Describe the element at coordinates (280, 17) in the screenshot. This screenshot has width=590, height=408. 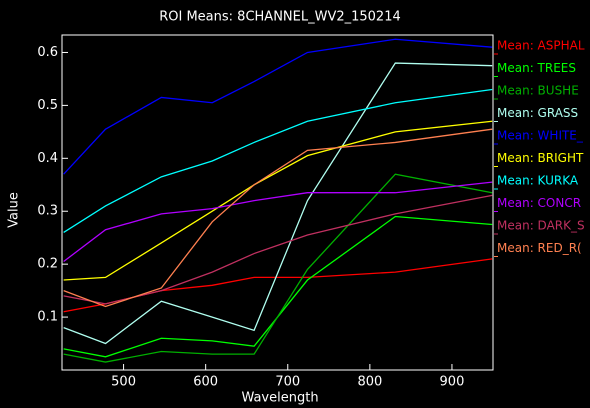
I see `chart-title: ROI Means: 8CHANNEL_WV2_150214` at that location.